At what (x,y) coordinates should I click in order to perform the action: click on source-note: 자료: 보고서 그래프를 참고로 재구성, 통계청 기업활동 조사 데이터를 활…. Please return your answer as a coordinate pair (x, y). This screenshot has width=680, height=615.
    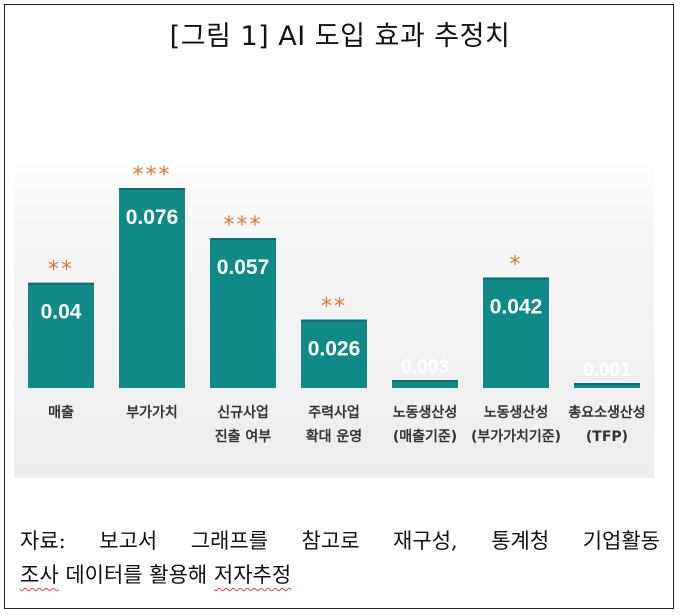
    Looking at the image, I should click on (340, 558).